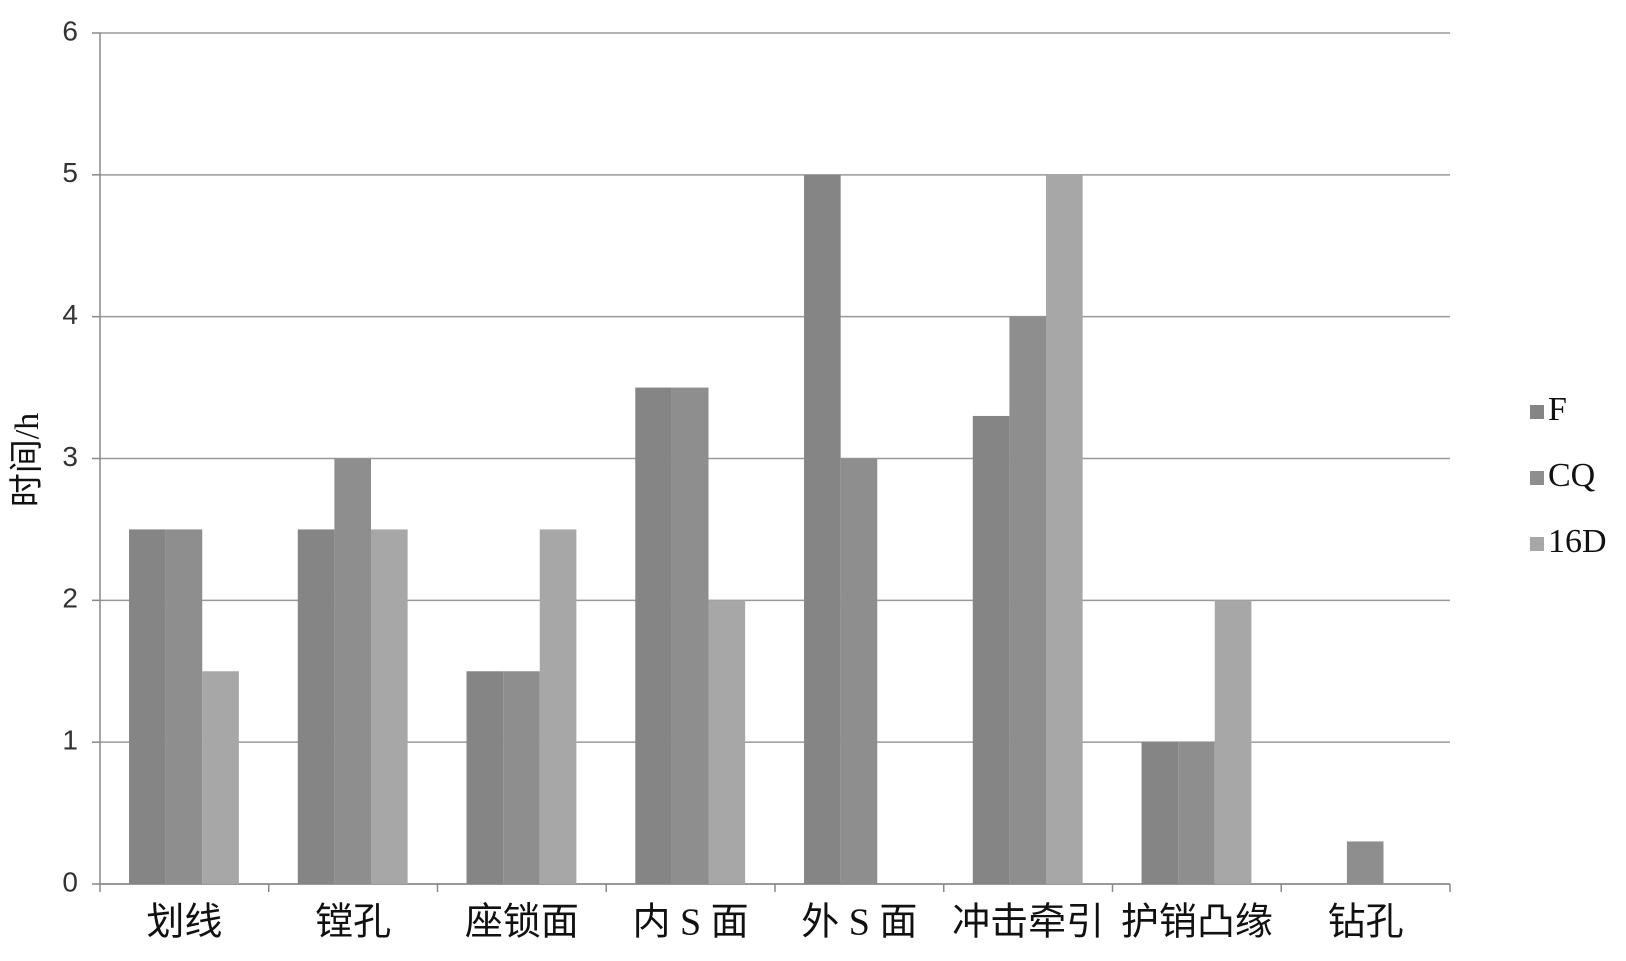  Describe the element at coordinates (1197, 923) in the screenshot. I see `x-tick-label: 护销凸缘` at that location.